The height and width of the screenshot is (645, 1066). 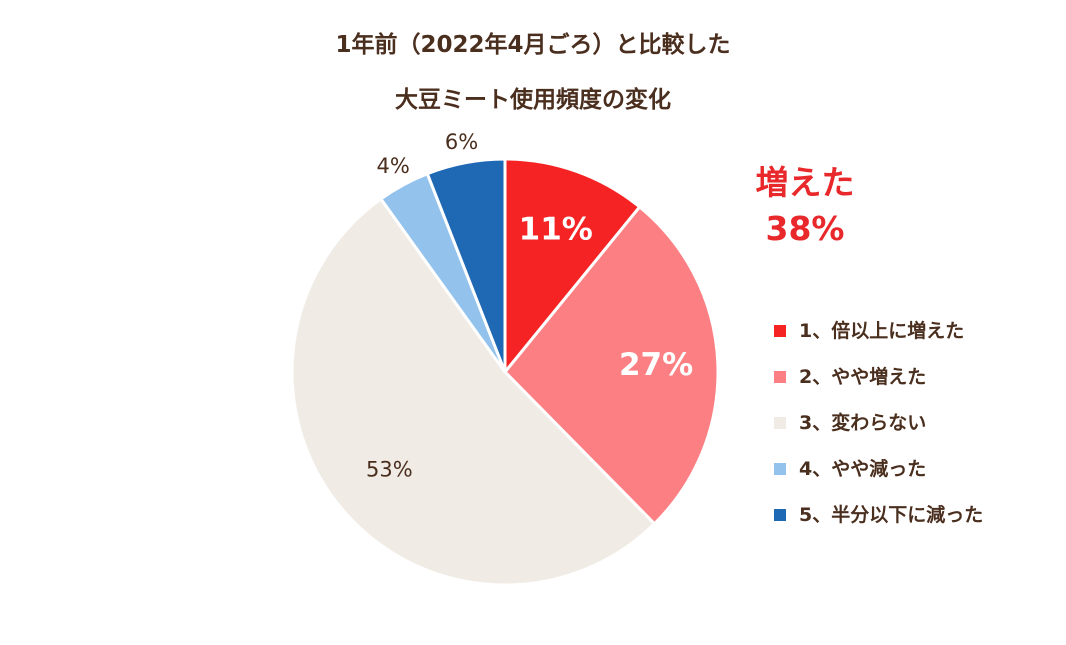 I want to click on legend-label-3: 3、変わらない, so click(x=862, y=422).